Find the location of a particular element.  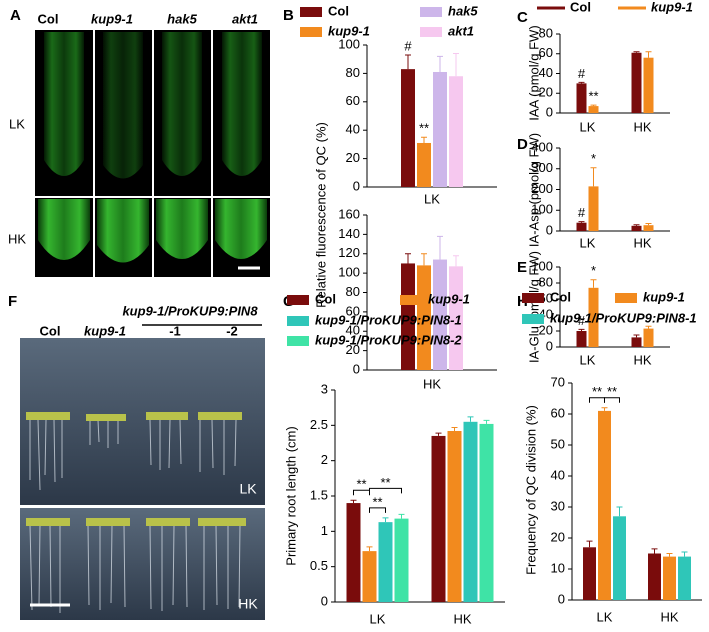

y-tick-label: 300 is located at coordinates (542, 167).